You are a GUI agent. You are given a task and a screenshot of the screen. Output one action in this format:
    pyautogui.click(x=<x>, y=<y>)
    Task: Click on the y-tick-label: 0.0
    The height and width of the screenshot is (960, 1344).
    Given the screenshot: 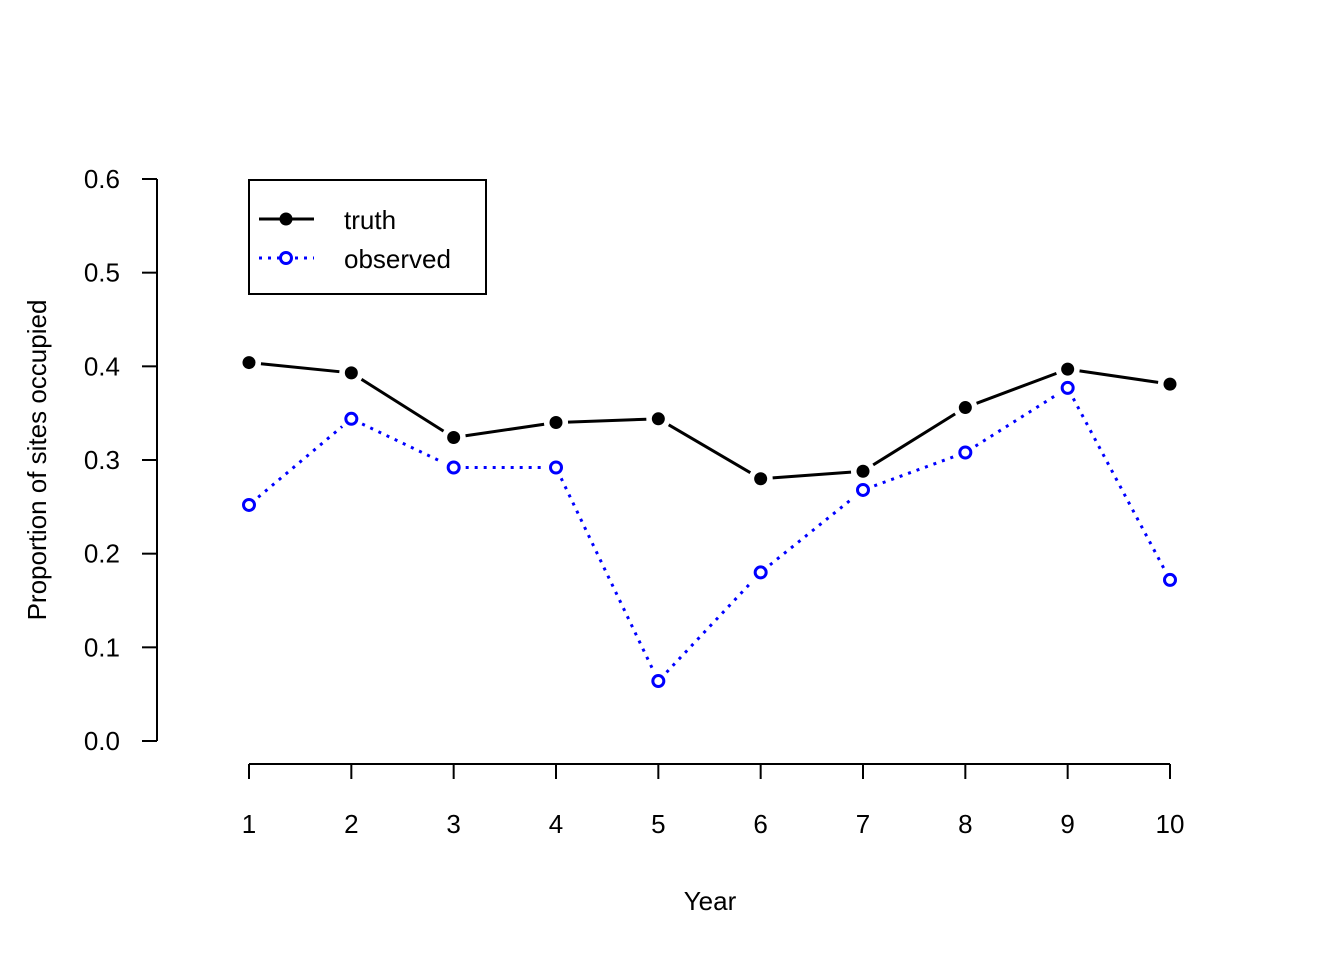 What is the action you would take?
    pyautogui.click(x=102, y=741)
    